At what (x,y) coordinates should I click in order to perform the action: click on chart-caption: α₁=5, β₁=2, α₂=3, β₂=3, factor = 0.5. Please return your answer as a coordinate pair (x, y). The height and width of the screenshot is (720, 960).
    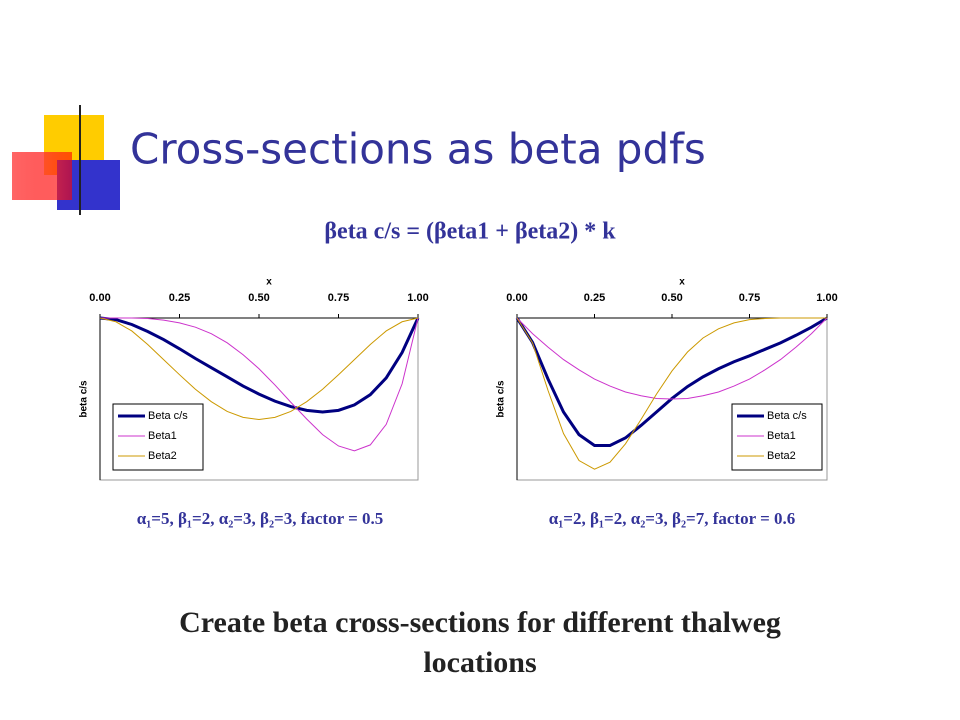
    Looking at the image, I should click on (260, 518).